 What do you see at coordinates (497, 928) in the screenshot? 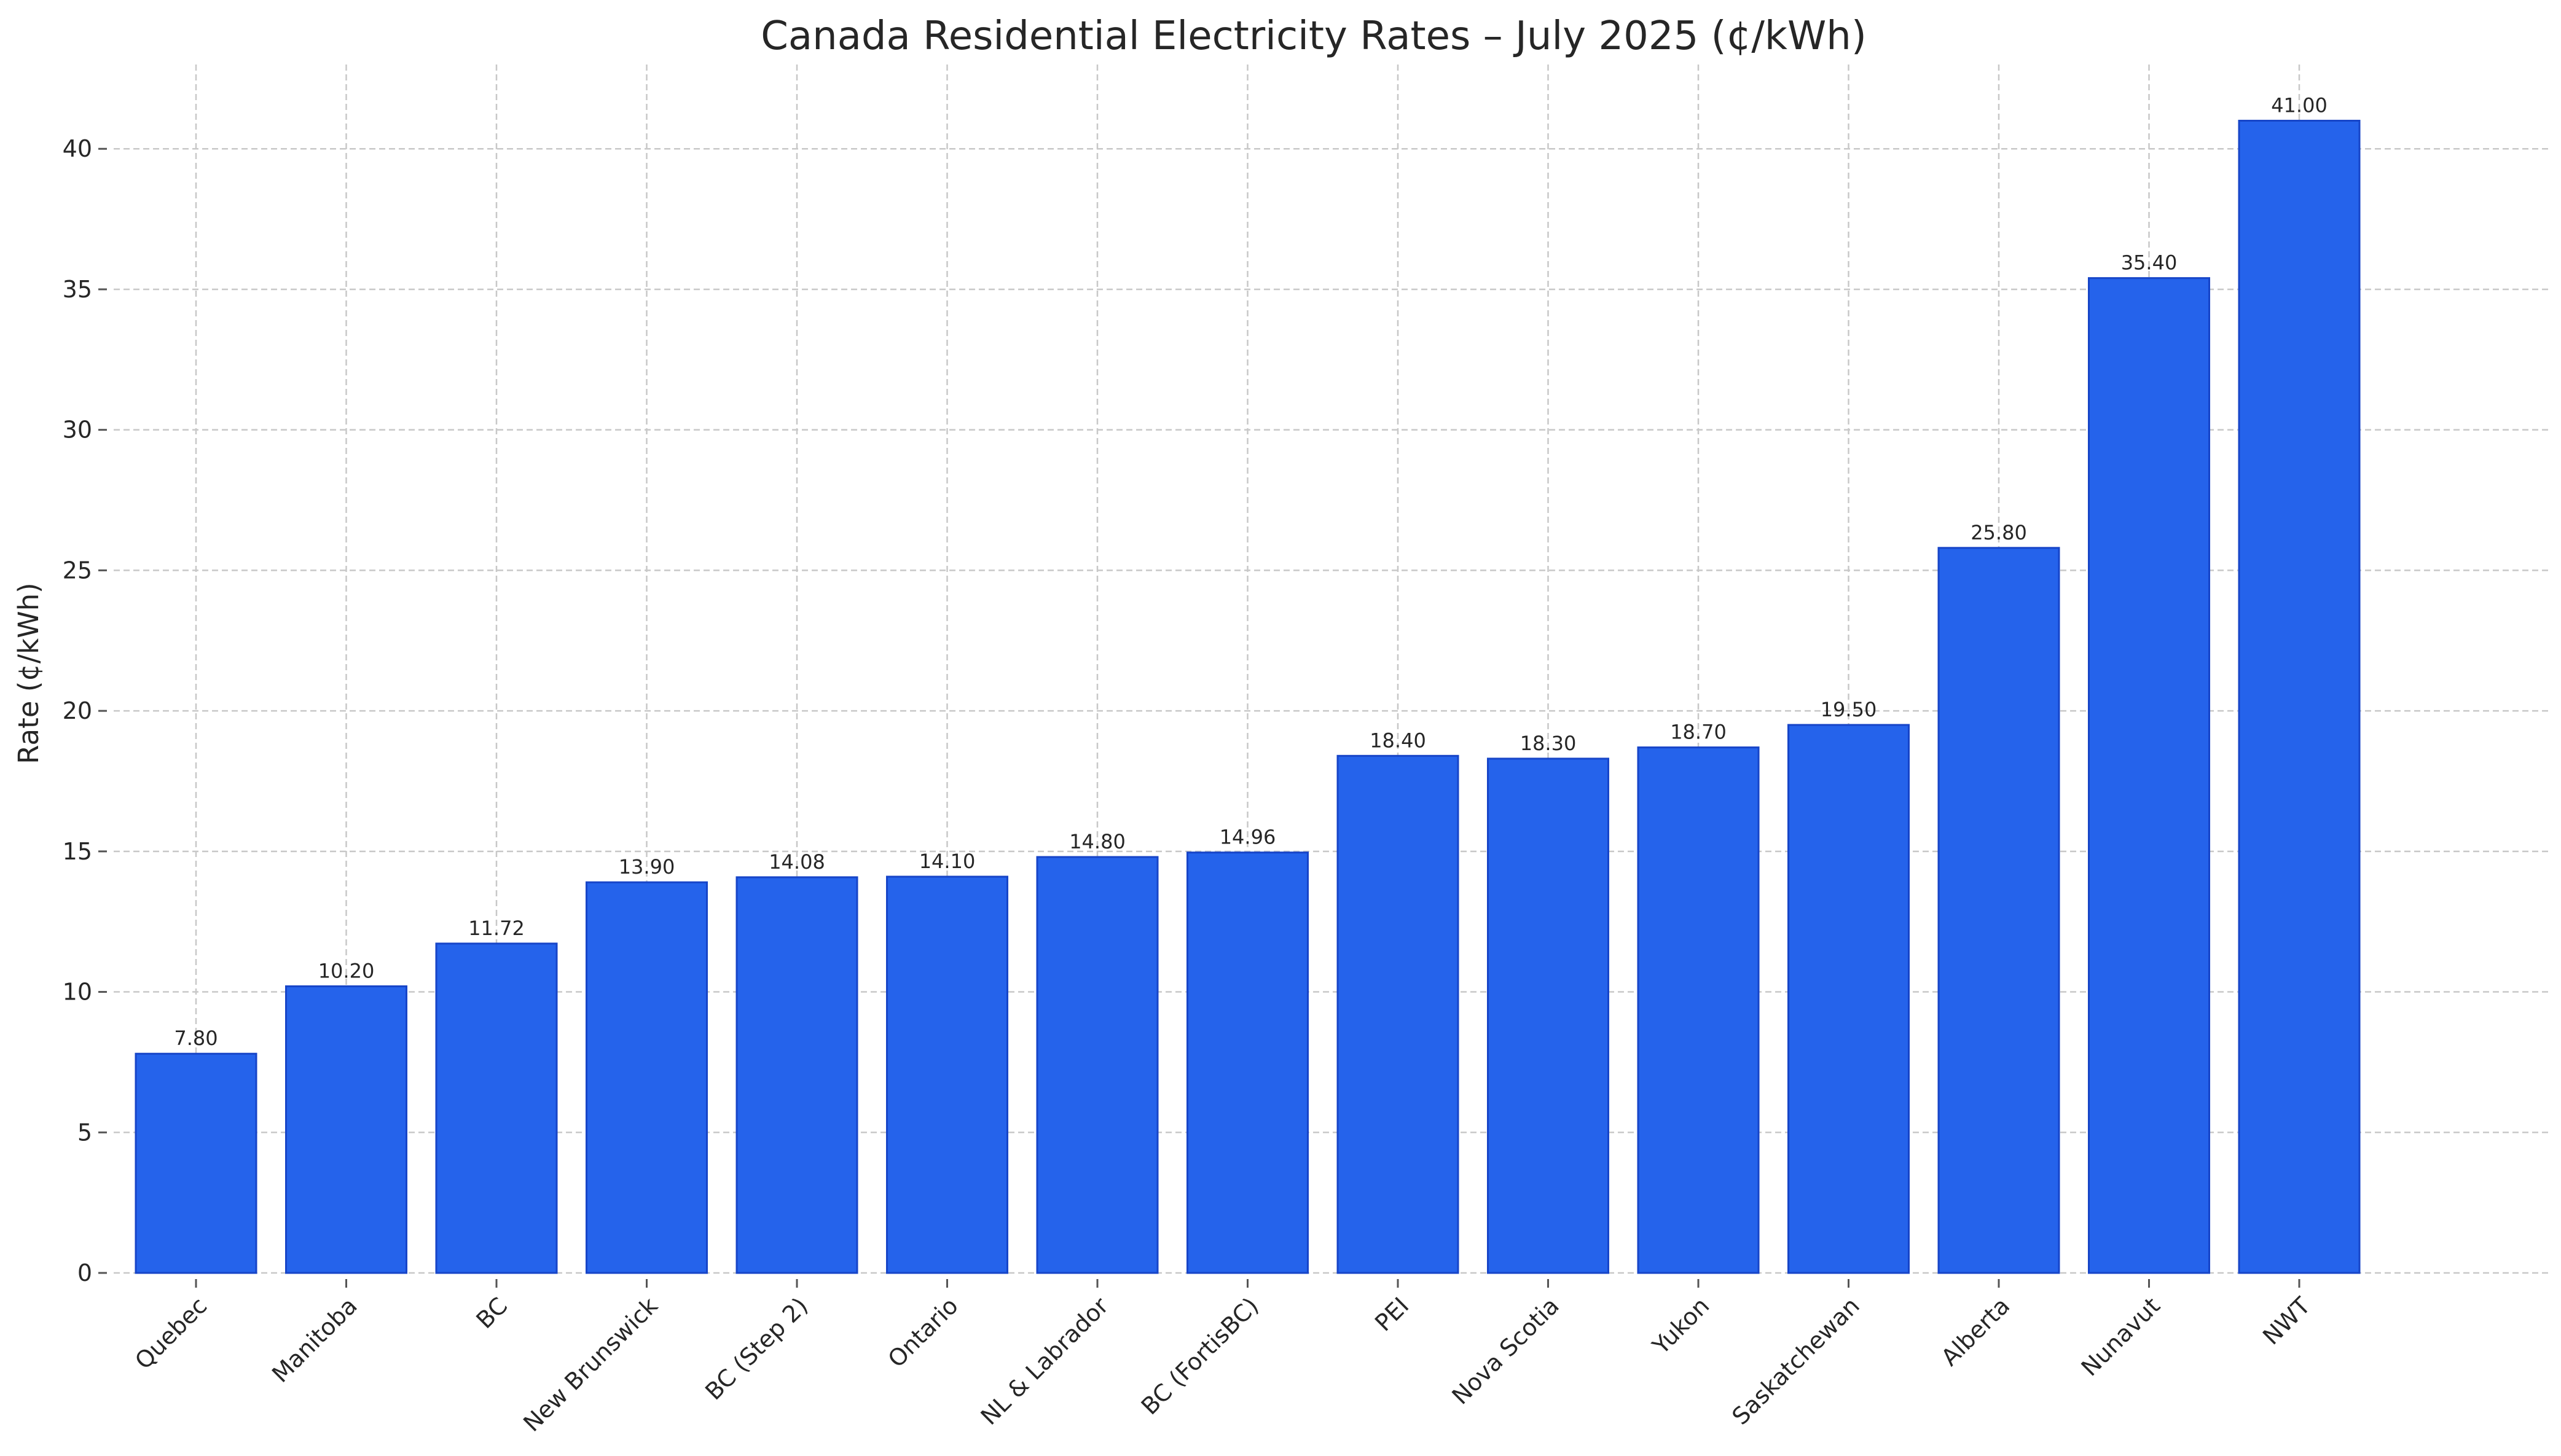
I see `bar-value-label: 11.72` at bounding box center [497, 928].